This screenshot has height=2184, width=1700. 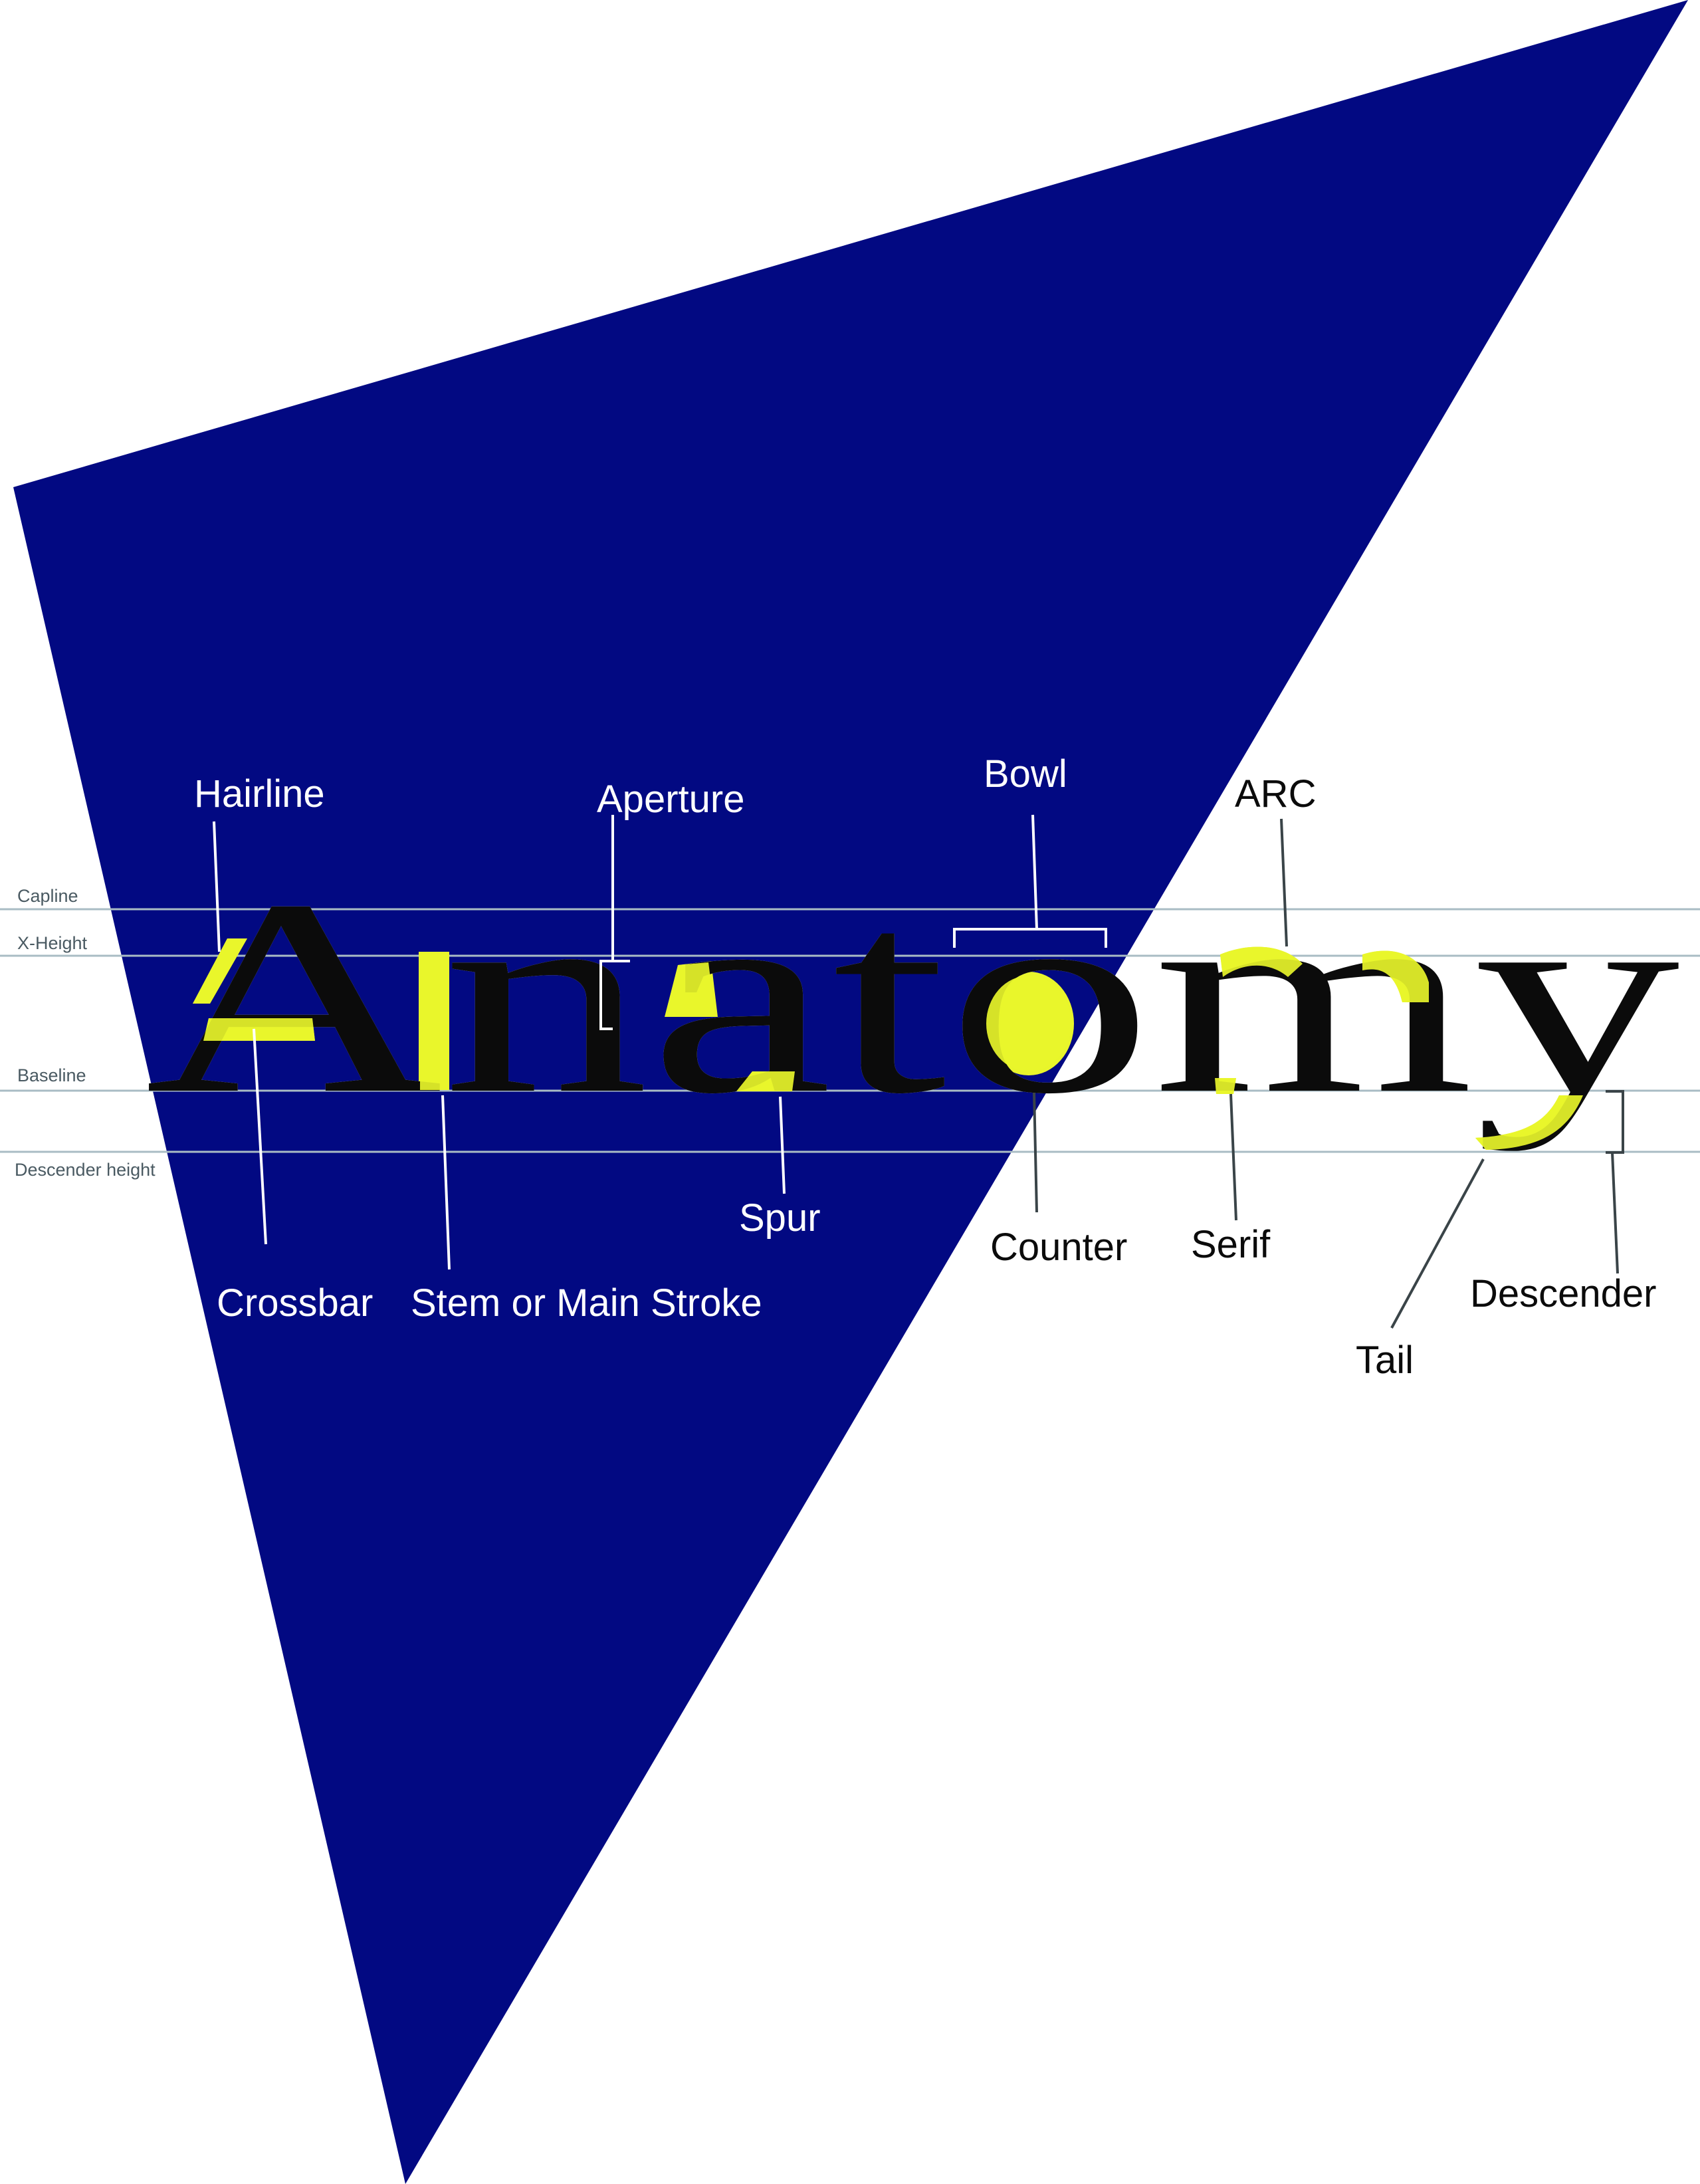 I want to click on arc-label: ARC, so click(x=1275, y=794).